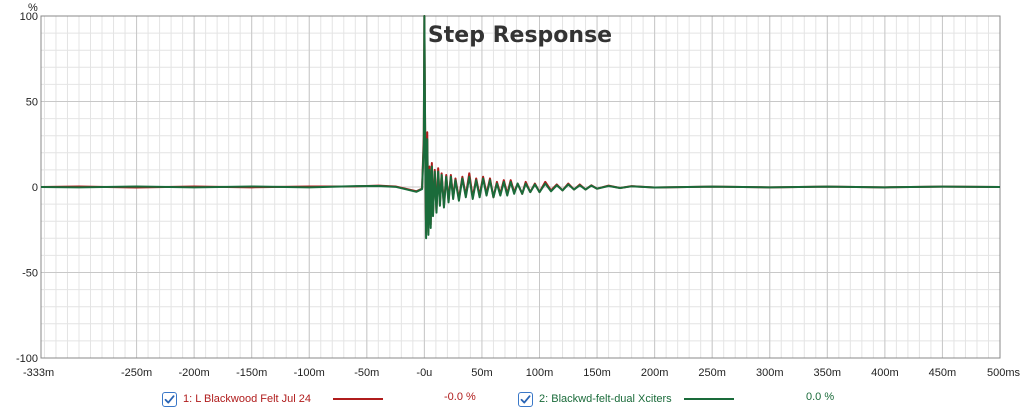 The image size is (1021, 413). I want to click on series-1-value: -0.0 %, so click(460, 397).